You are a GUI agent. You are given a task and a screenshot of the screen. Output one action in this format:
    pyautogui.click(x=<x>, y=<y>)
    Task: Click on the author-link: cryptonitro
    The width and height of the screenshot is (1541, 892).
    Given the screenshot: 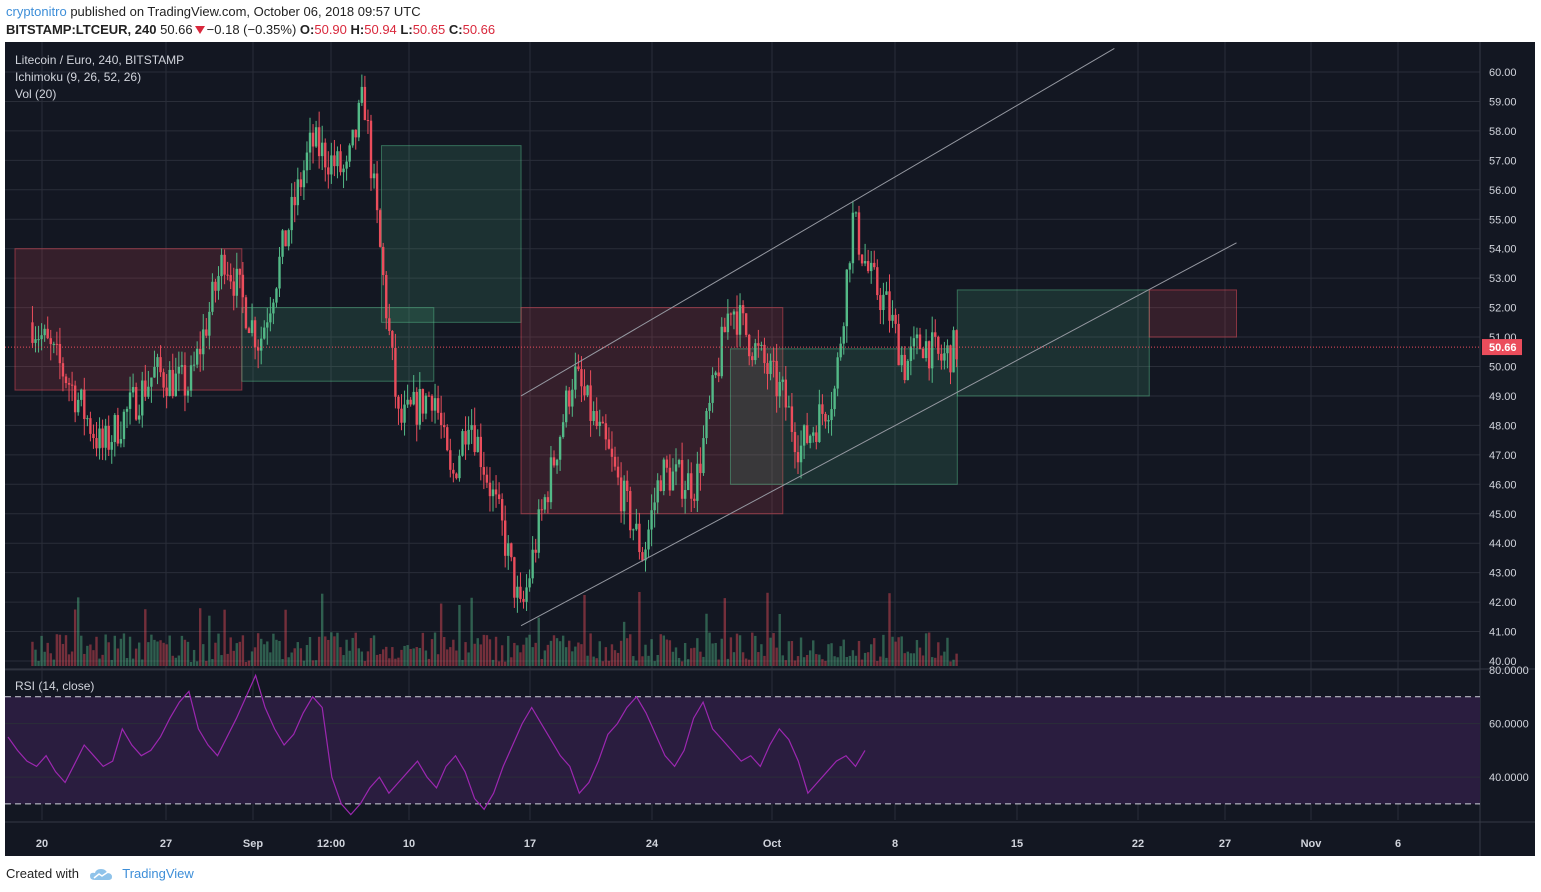 What is the action you would take?
    pyautogui.click(x=36, y=11)
    